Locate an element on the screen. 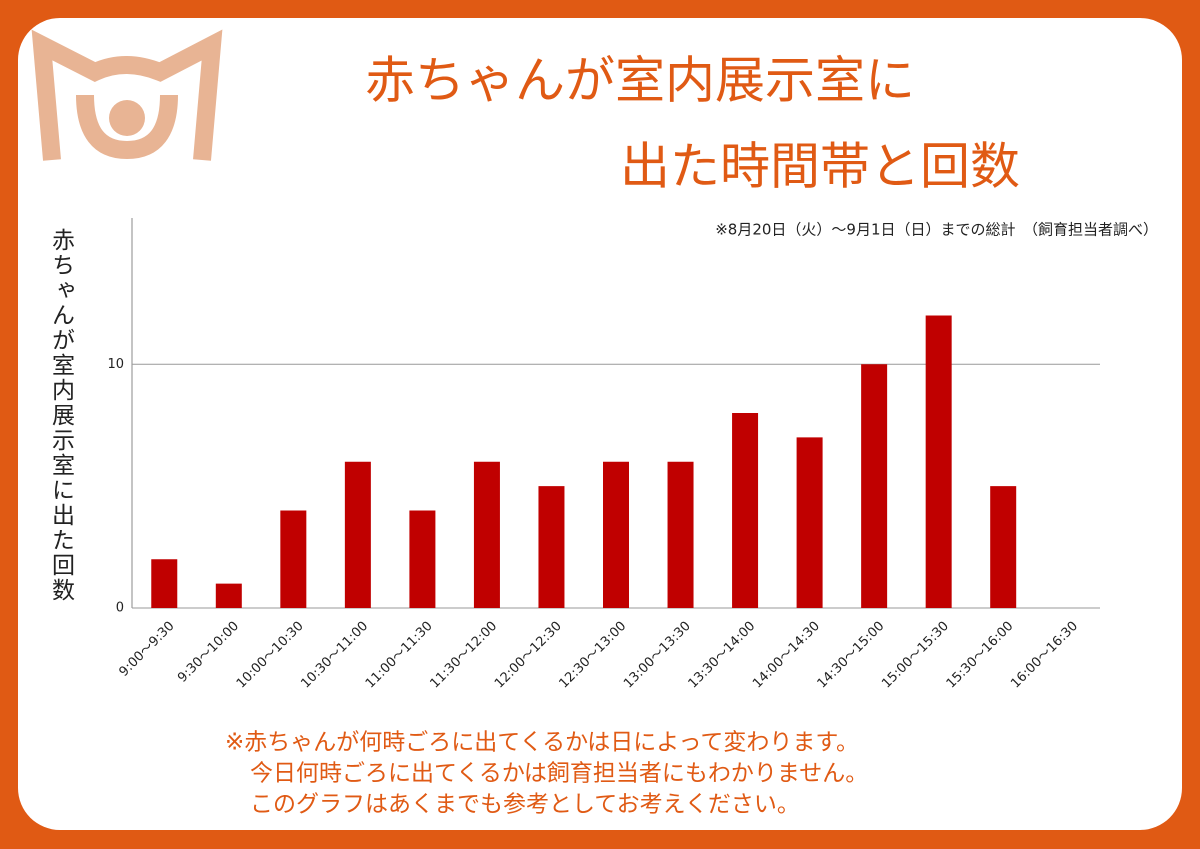  note: ※赤ちゃんが何時ごろに出てくるかは日によって変わります。 is located at coordinates (542, 743).